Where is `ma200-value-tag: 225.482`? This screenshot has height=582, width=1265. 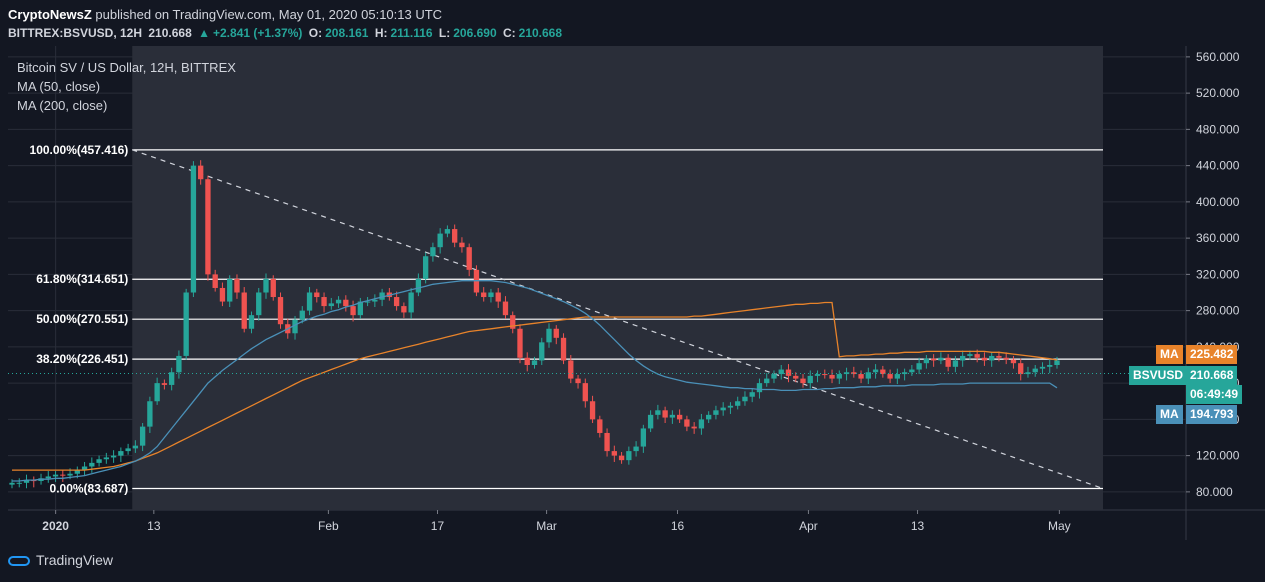
ma200-value-tag: 225.482 is located at coordinates (1212, 354).